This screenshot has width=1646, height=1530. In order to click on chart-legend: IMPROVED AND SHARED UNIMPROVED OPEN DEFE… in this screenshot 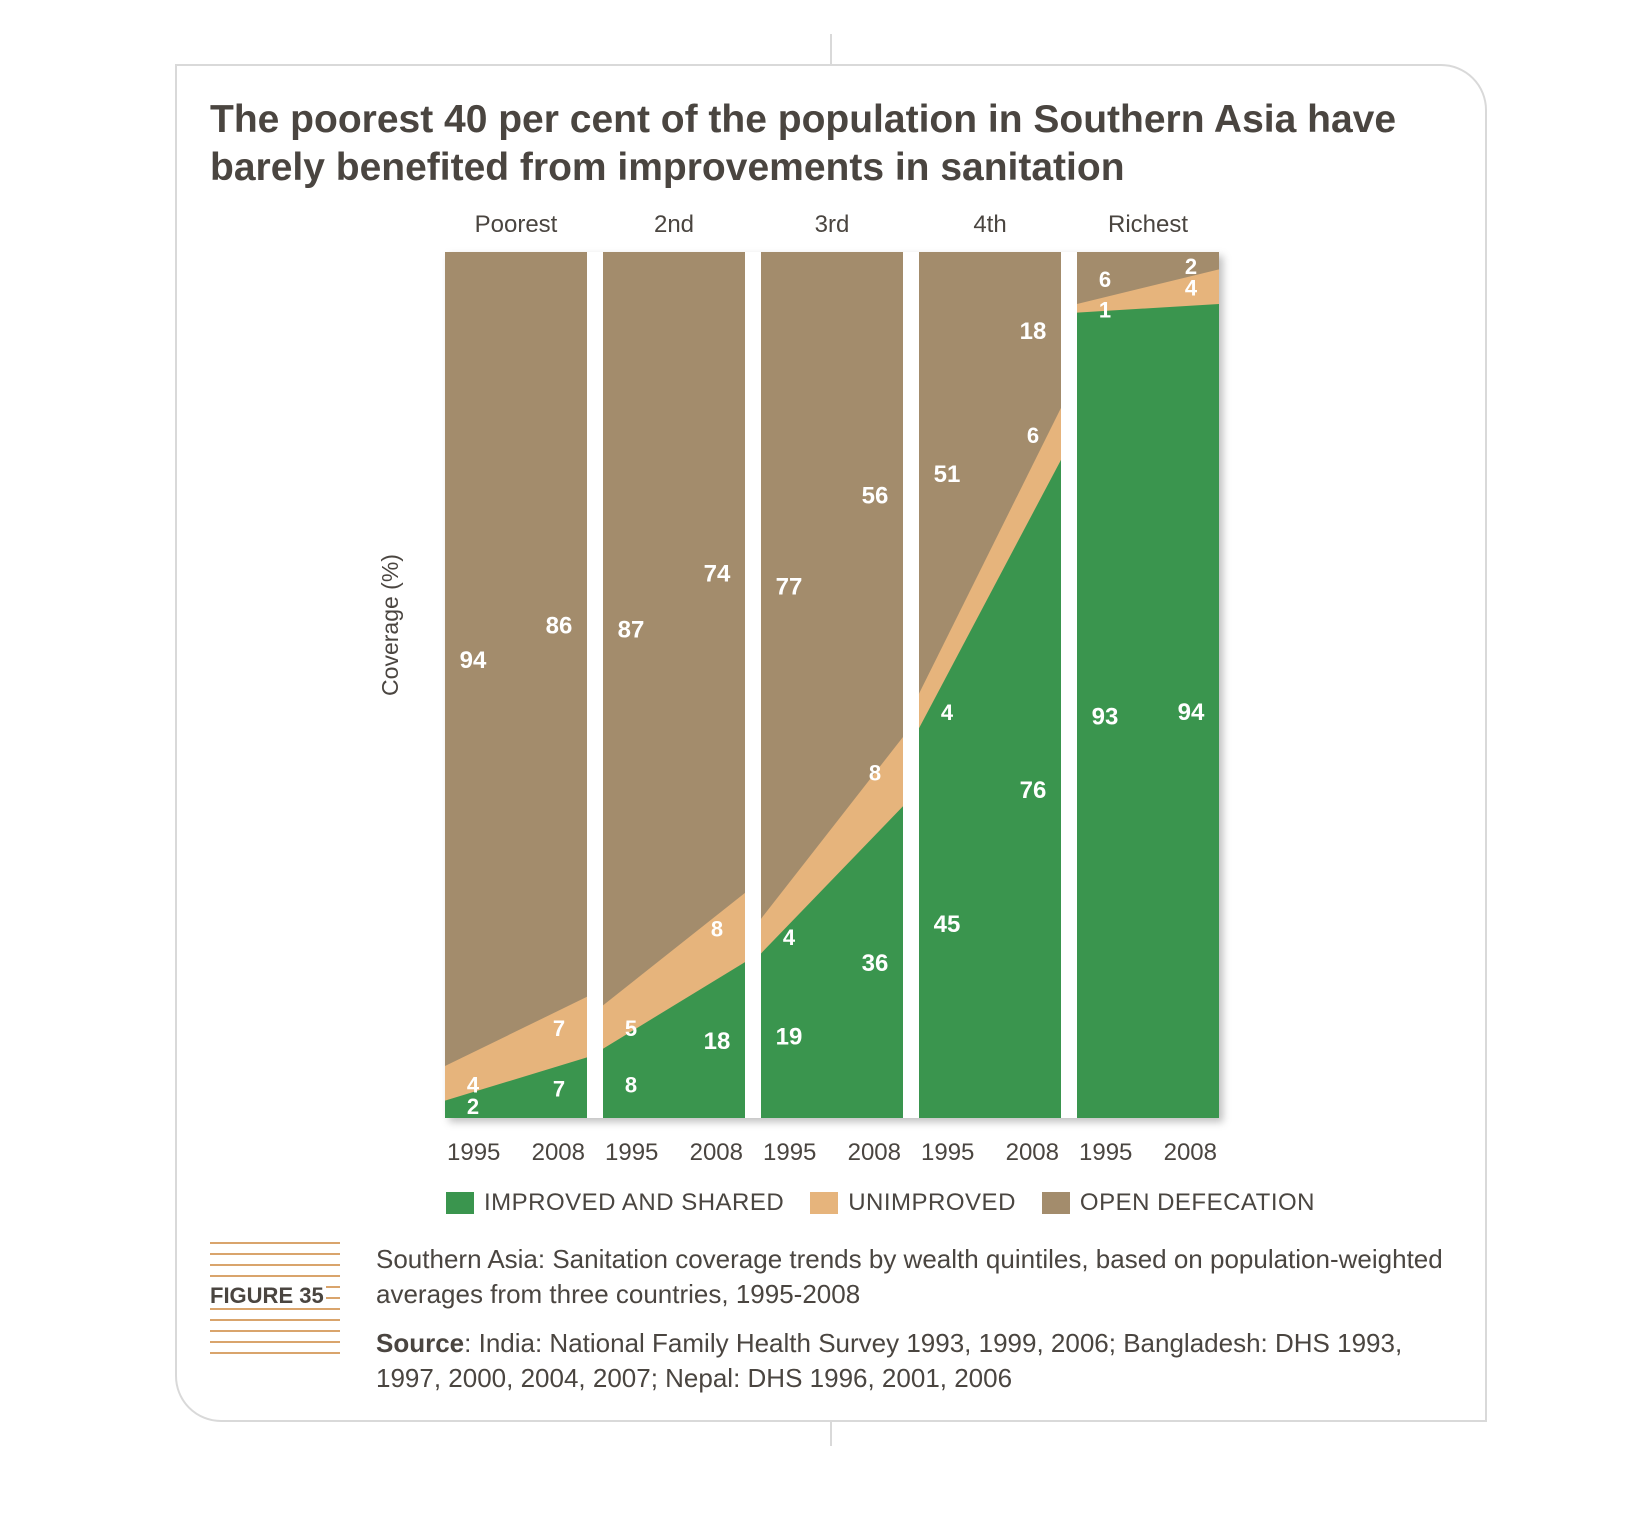, I will do `click(893, 1203)`.